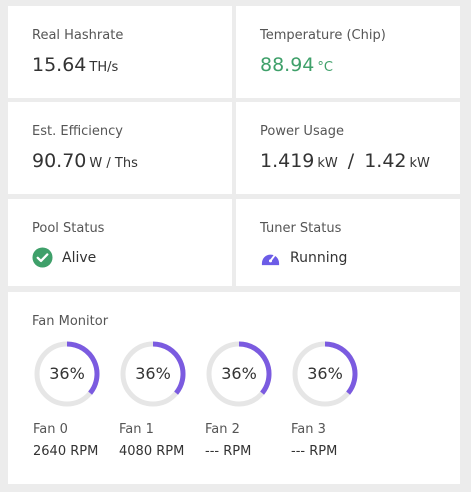  Describe the element at coordinates (348, 148) in the screenshot. I see `power-card: Power Usage 1.419 kW/1.42 kW` at that location.